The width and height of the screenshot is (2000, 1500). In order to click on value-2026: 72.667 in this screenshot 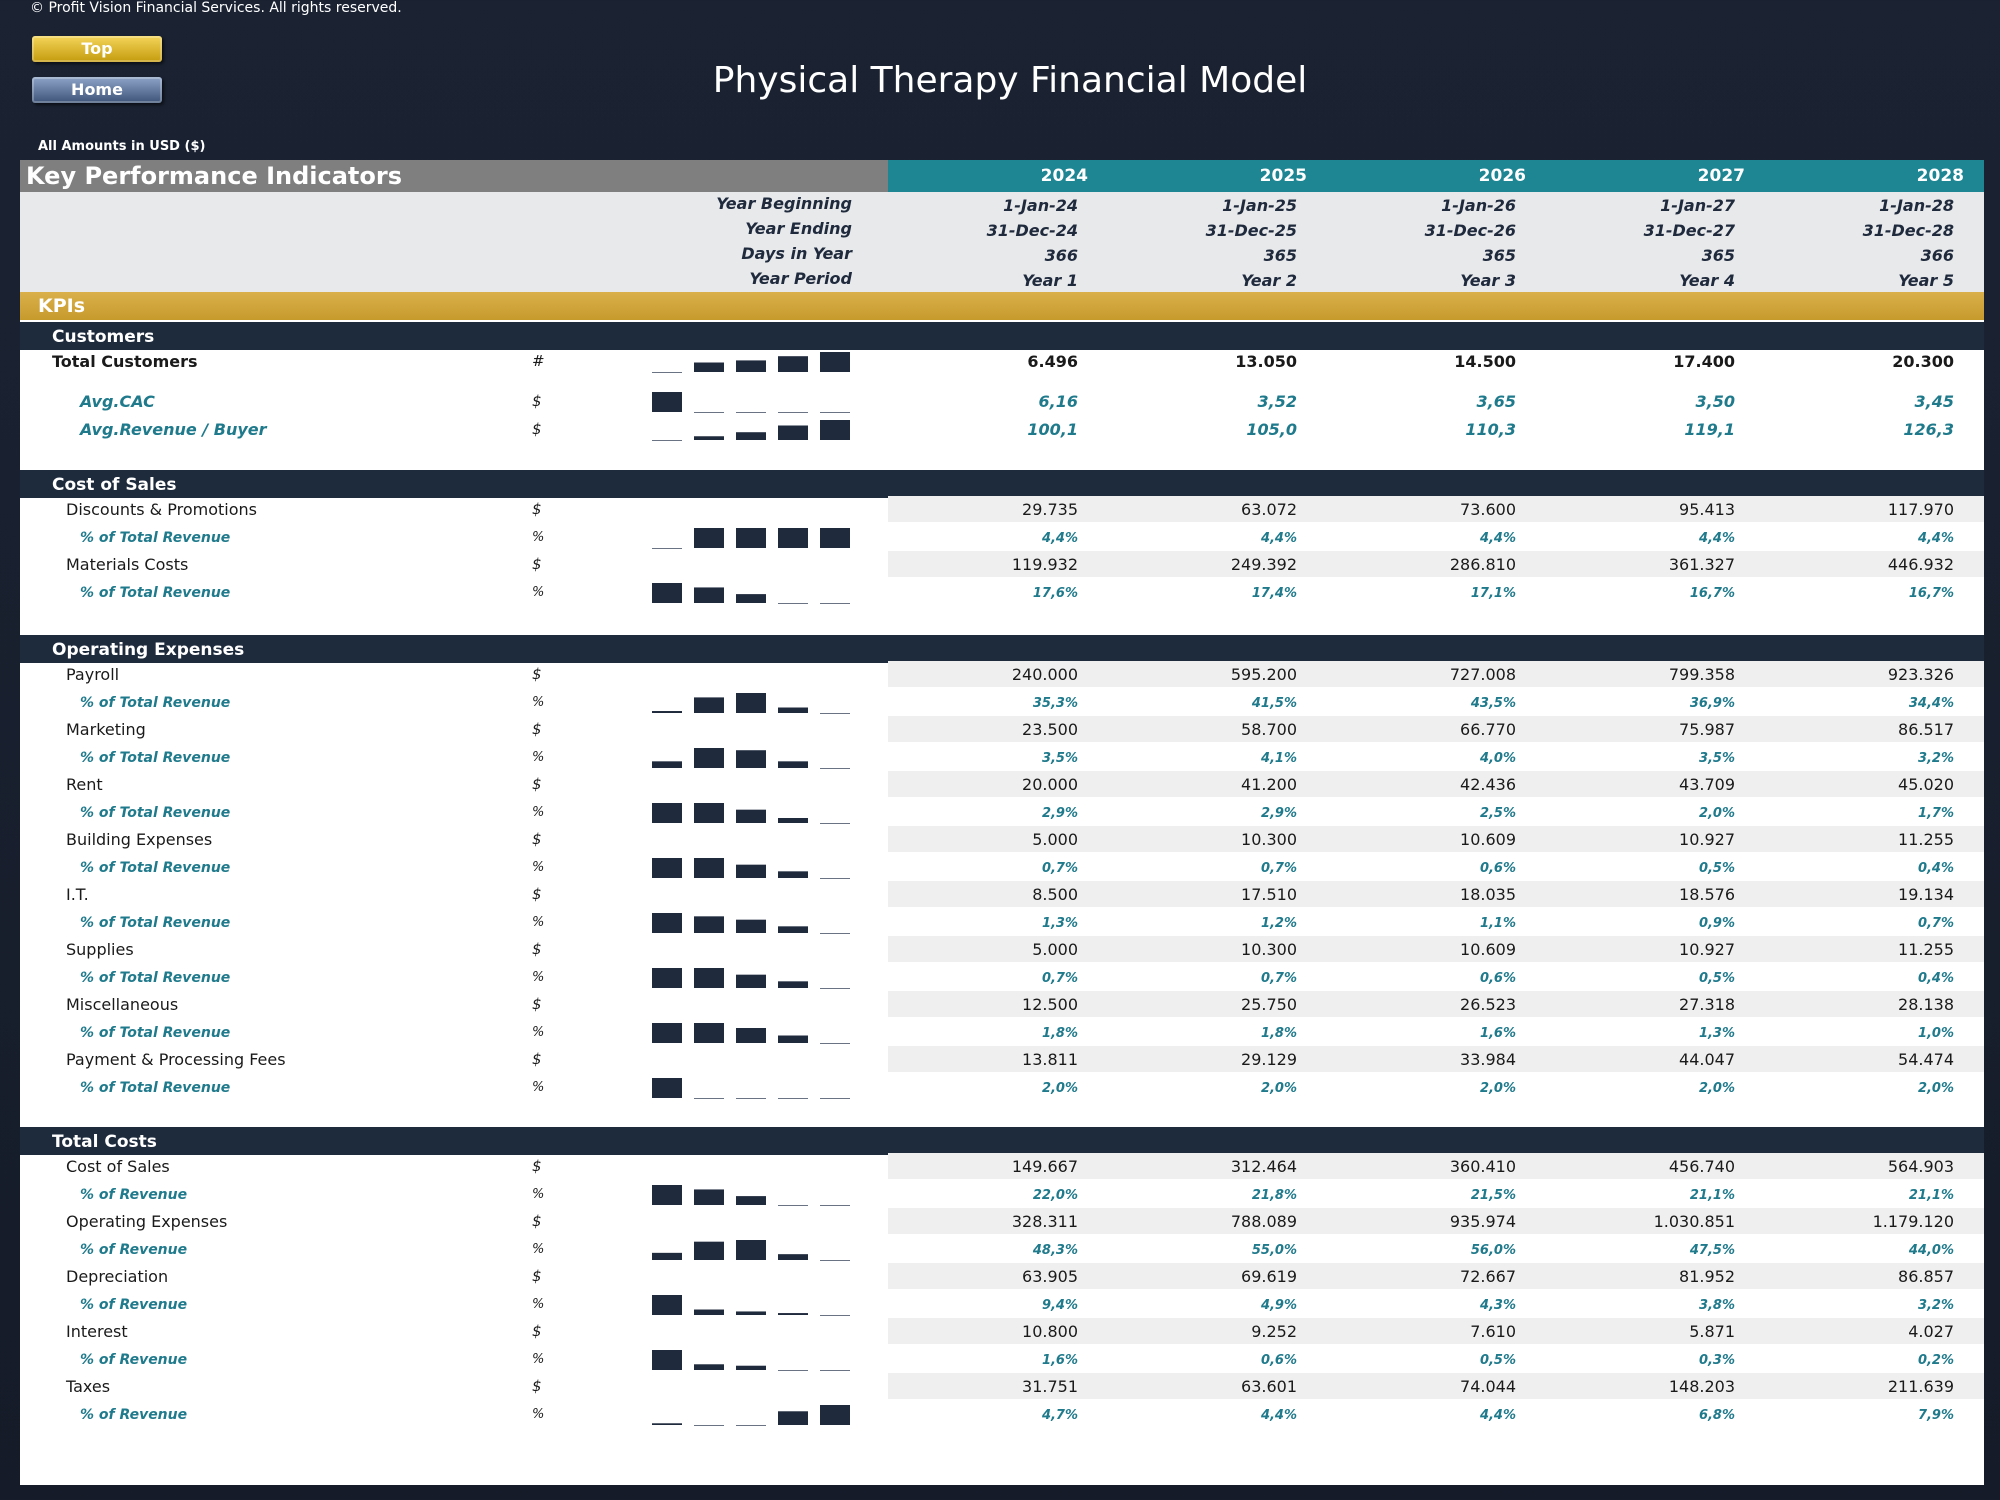, I will do `click(1488, 1276)`.